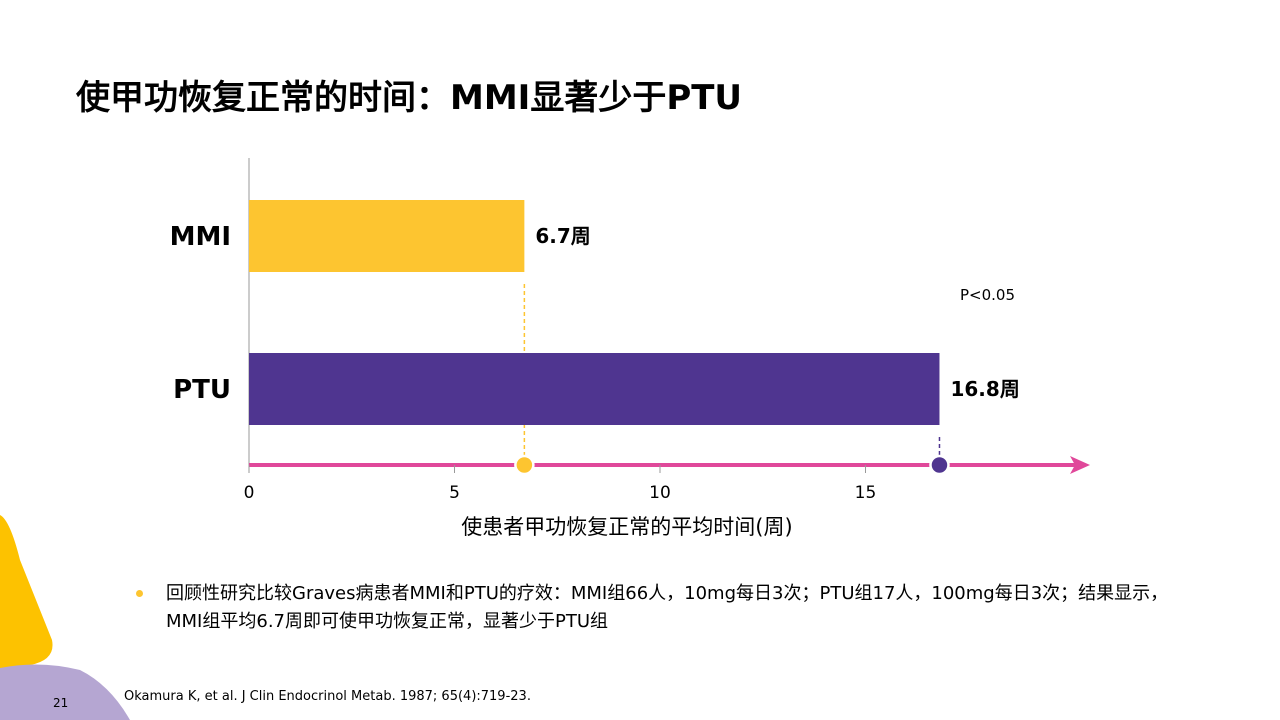 This screenshot has height=720, width=1280. I want to click on bar-ptu, so click(594, 389).